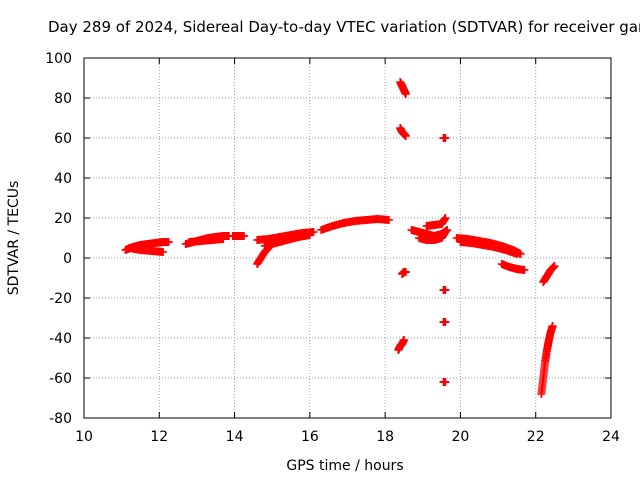 This screenshot has height=480, width=640. I want to click on x-tick-label: 14, so click(235, 437).